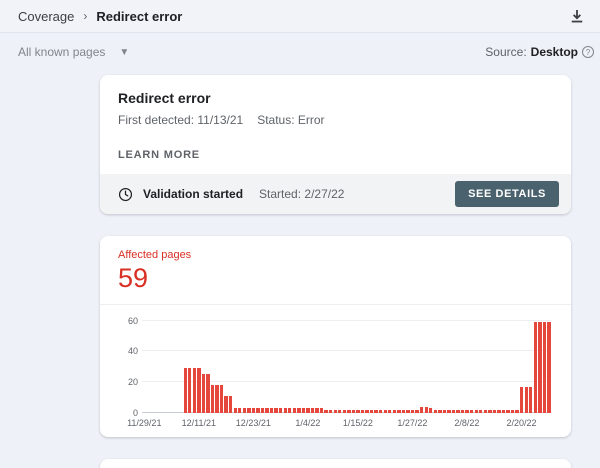 The height and width of the screenshot is (468, 600). What do you see at coordinates (302, 194) in the screenshot?
I see `validation-started-text: Started: 2/27/22` at bounding box center [302, 194].